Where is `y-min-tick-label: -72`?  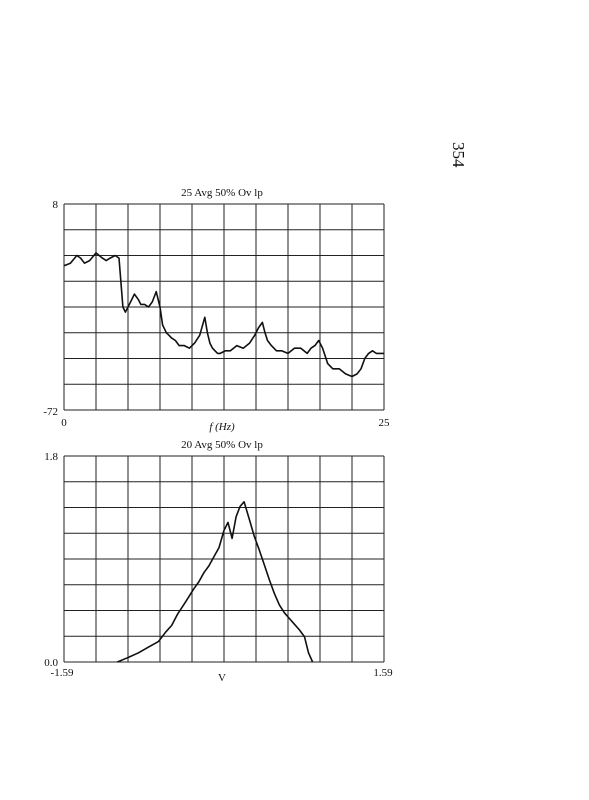
y-min-tick-label: -72 is located at coordinates (50, 412).